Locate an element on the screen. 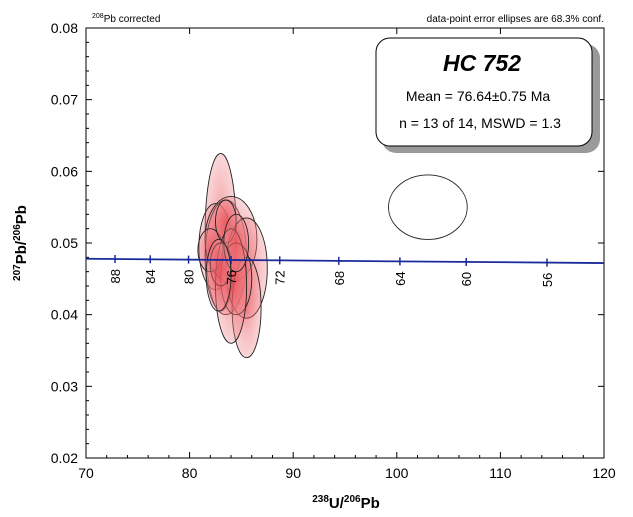 The height and width of the screenshot is (517, 633). x-tick-label: 110 is located at coordinates (500, 473).